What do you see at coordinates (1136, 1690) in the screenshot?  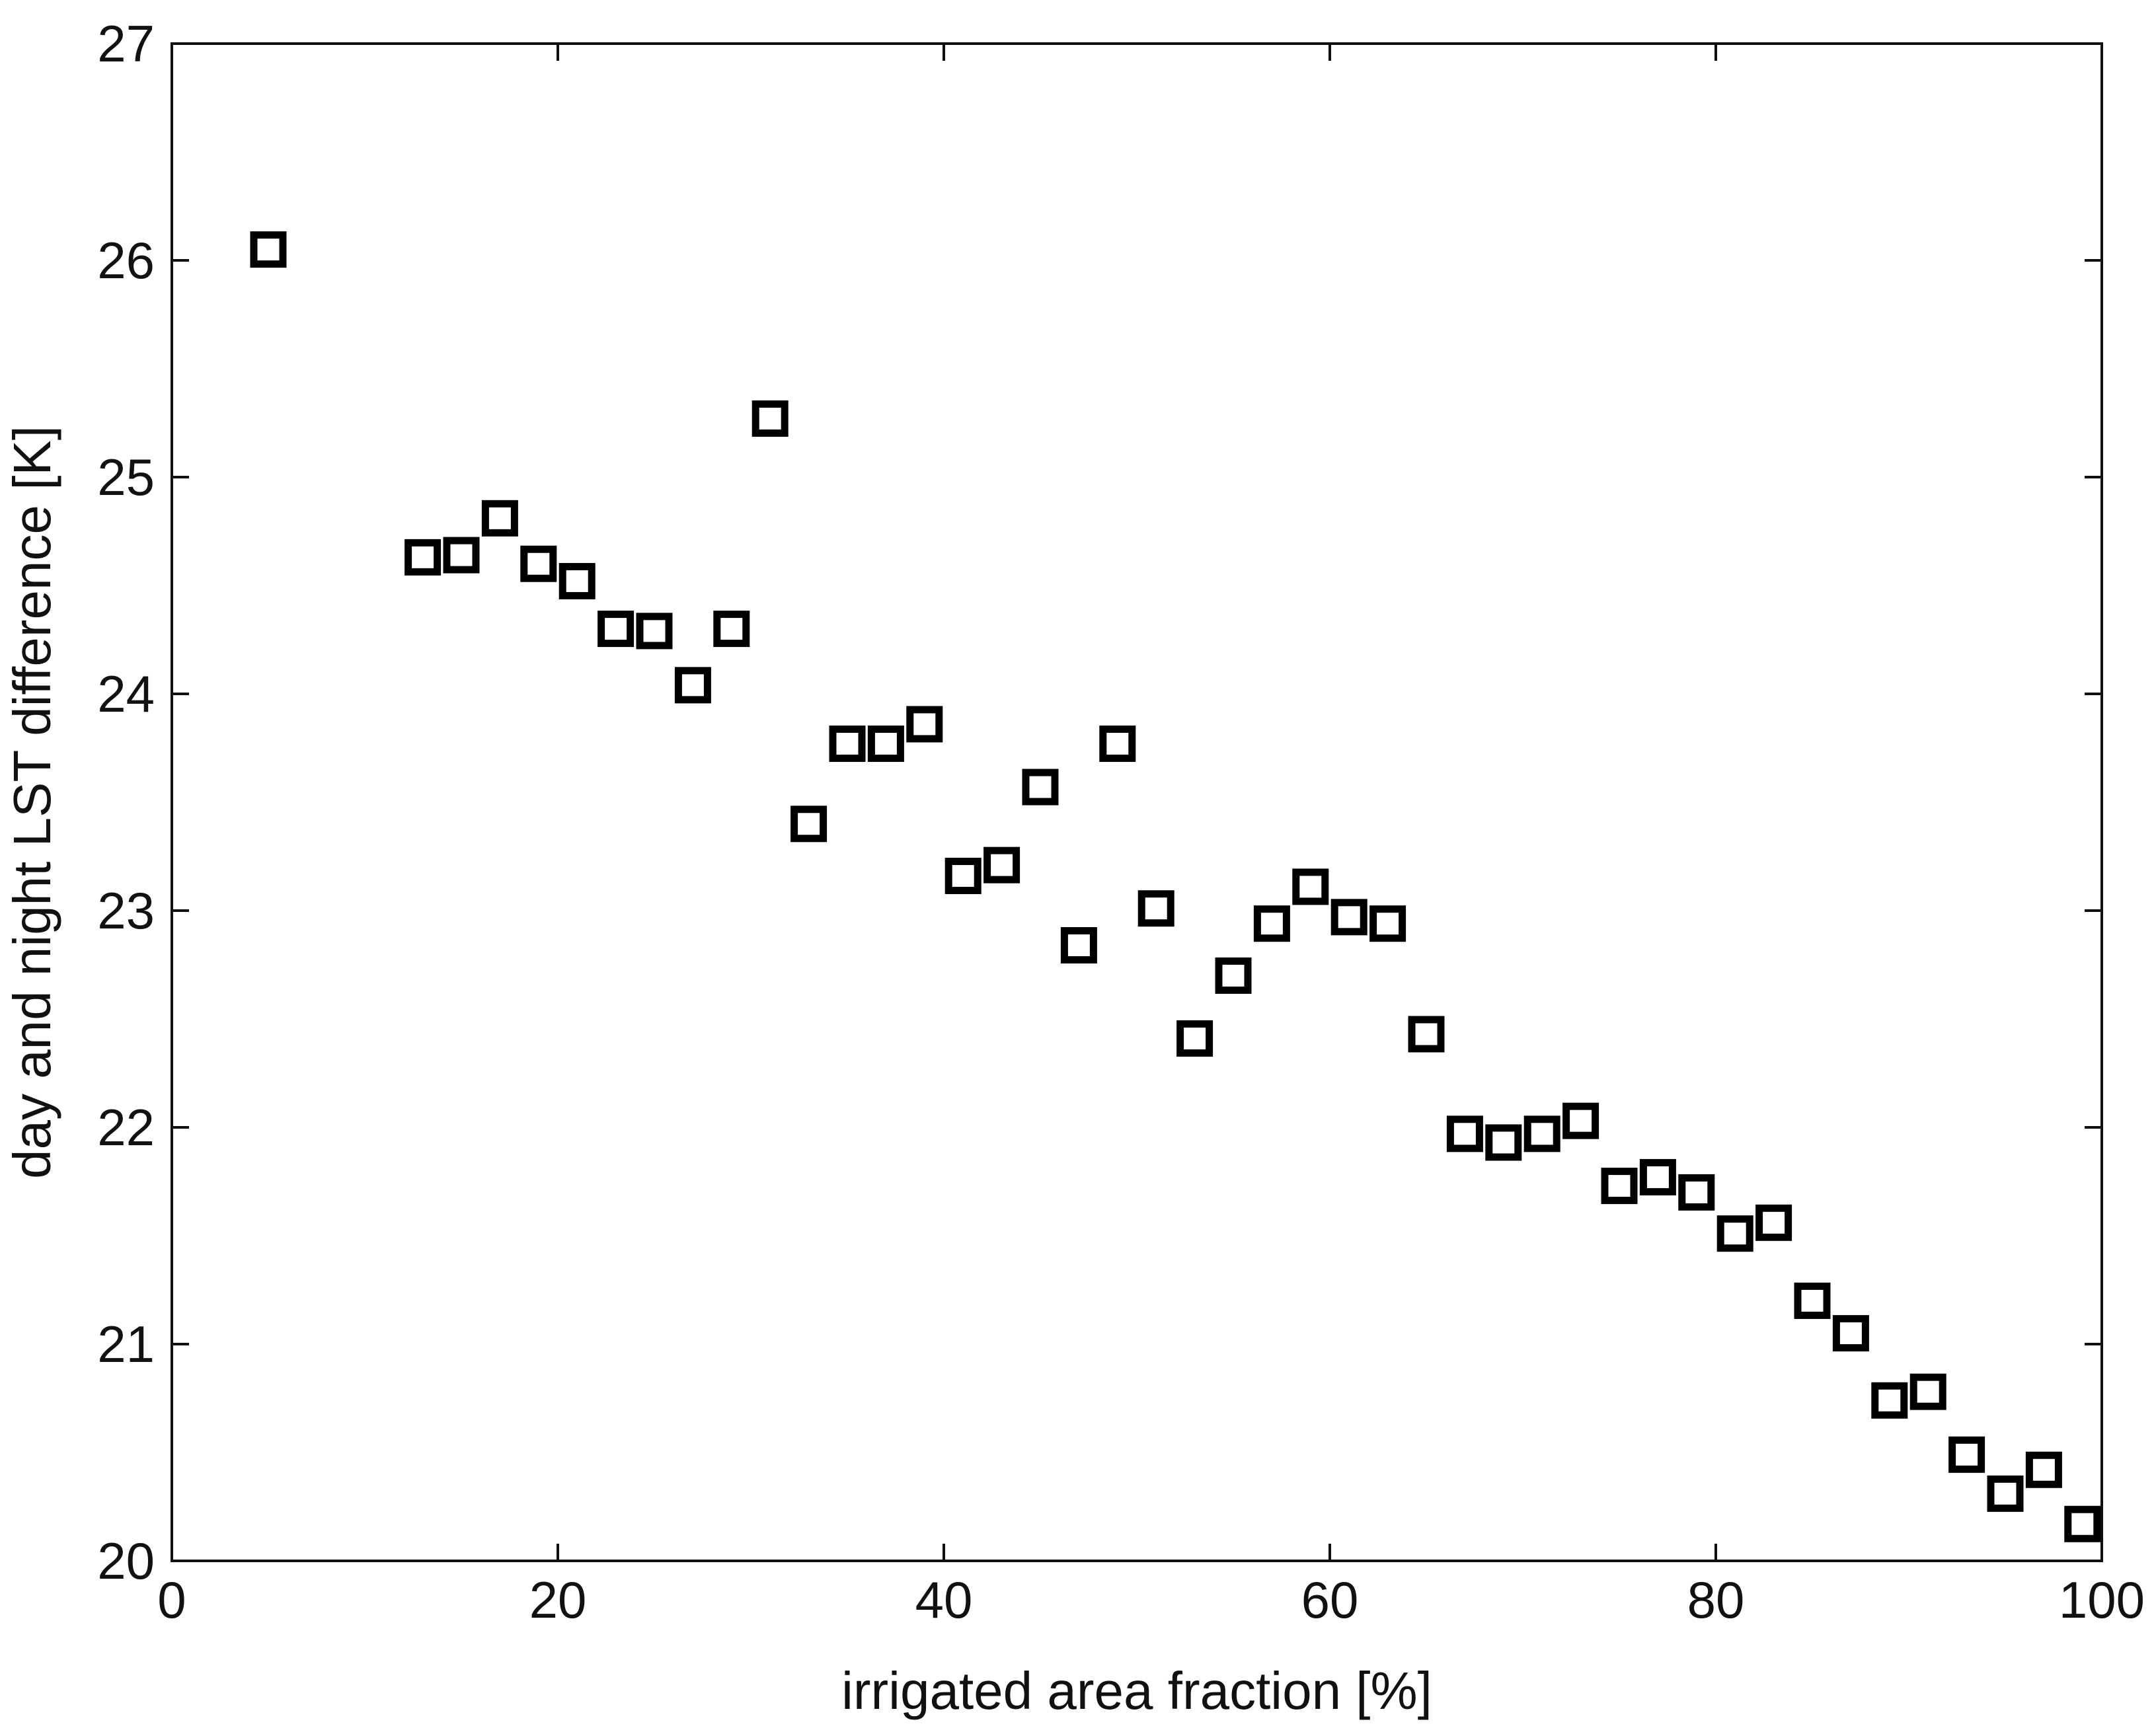 I see `x-axis-title: irrigated area fraction [%]` at bounding box center [1136, 1690].